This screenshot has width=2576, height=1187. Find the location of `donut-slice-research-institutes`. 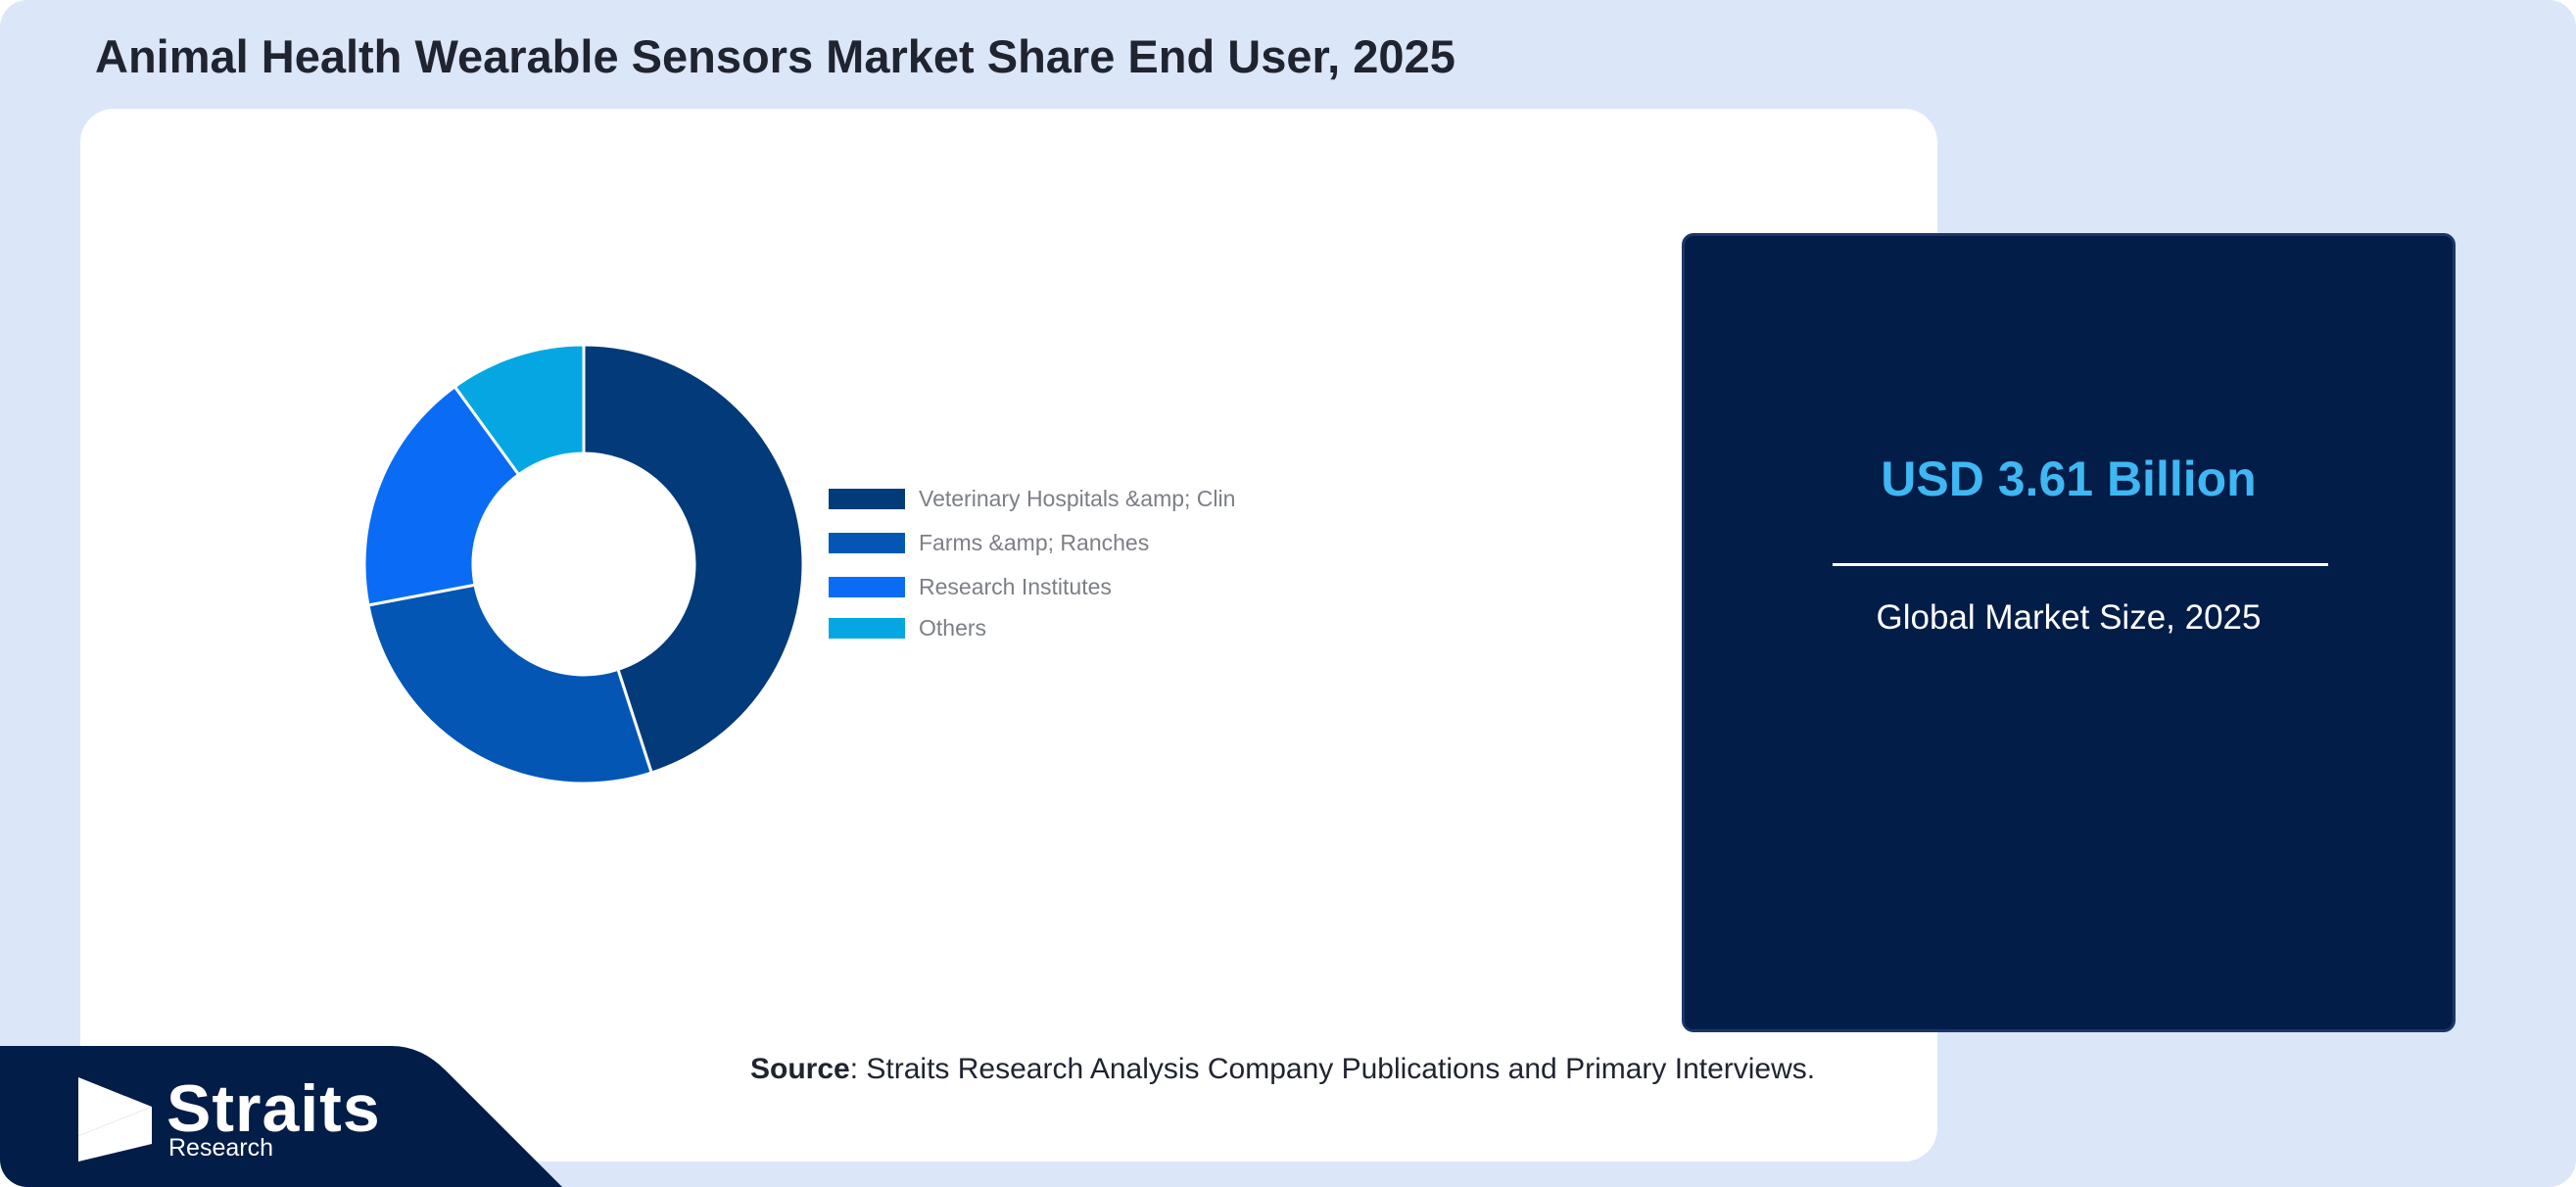

donut-slice-research-institutes is located at coordinates (441, 495).